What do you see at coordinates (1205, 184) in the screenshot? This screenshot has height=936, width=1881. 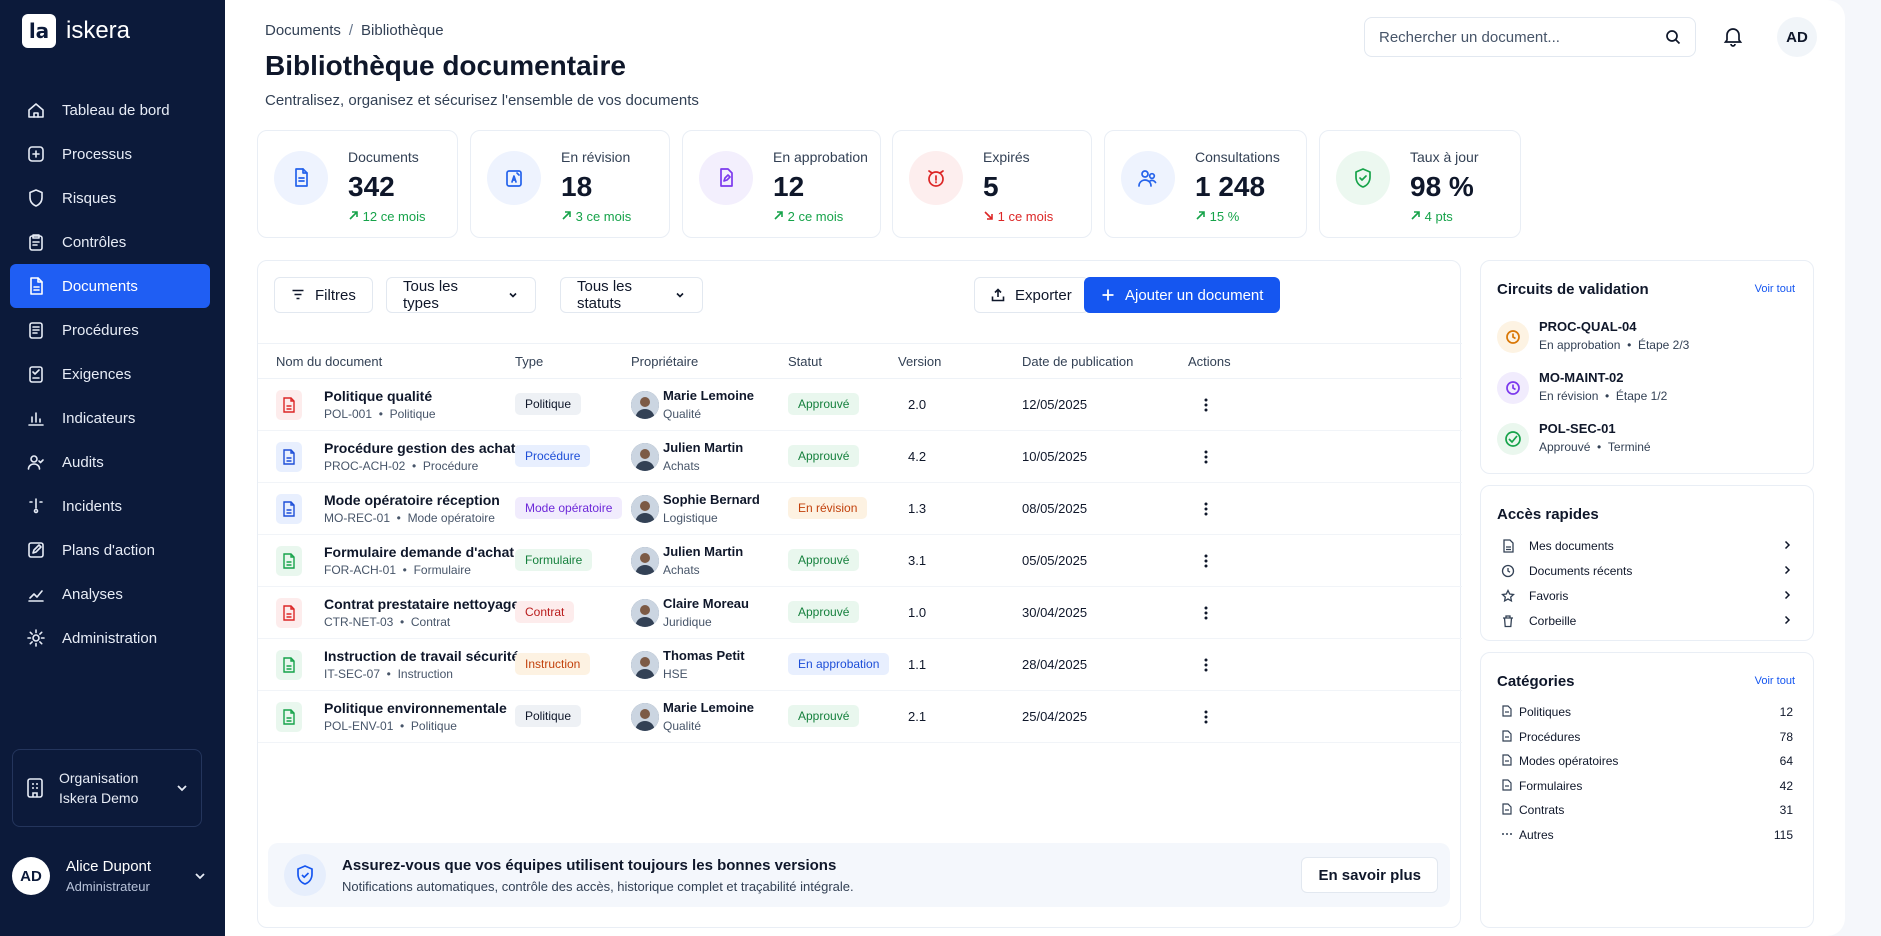 I see `stat-card-consultations: Consultations 1 248 15 %` at bounding box center [1205, 184].